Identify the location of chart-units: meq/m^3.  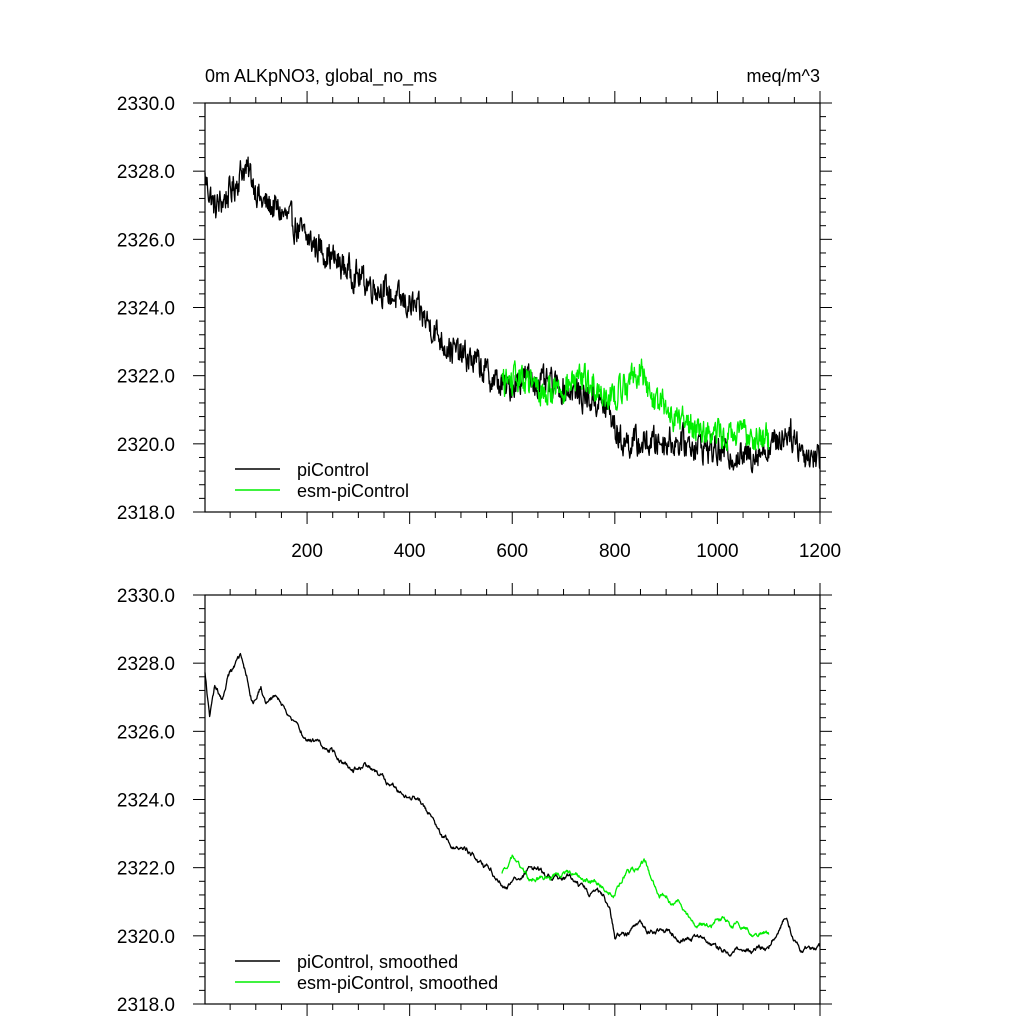
(783, 76).